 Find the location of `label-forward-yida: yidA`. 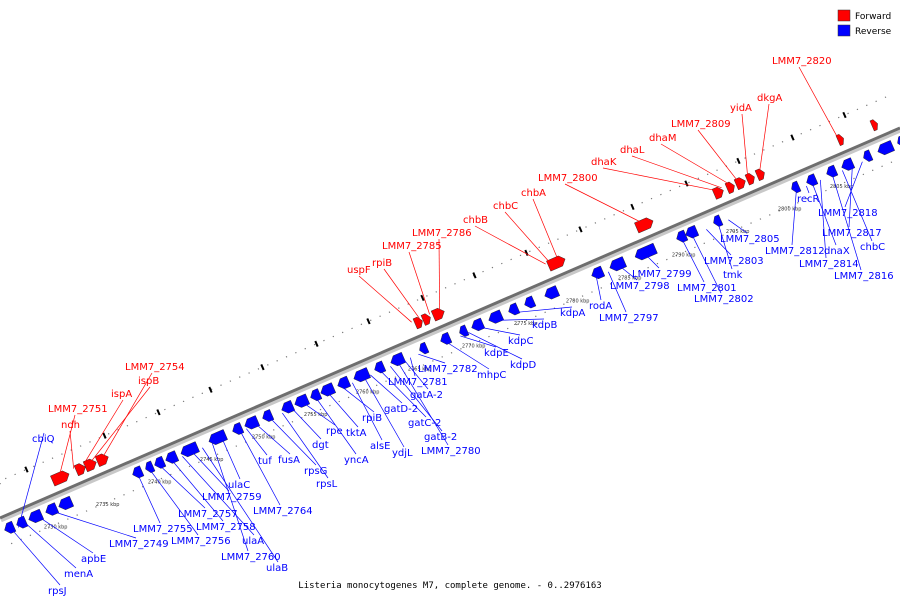

label-forward-yida: yidA is located at coordinates (741, 108).